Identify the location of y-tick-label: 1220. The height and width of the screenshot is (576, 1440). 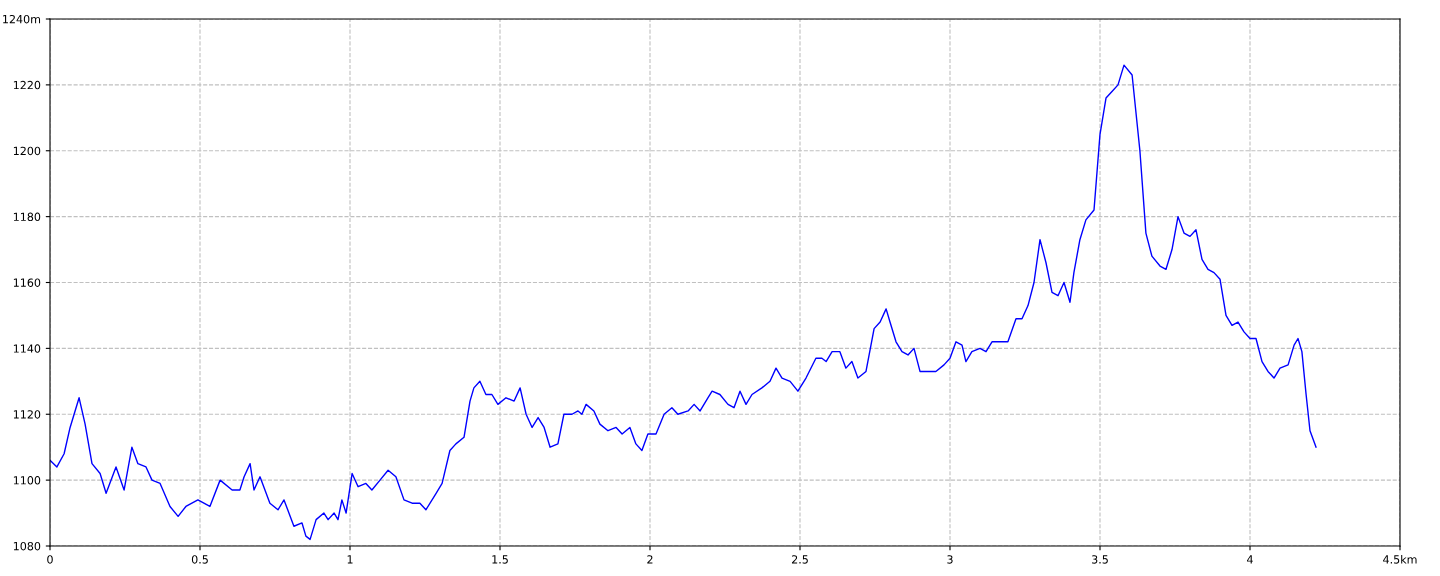
(27, 85).